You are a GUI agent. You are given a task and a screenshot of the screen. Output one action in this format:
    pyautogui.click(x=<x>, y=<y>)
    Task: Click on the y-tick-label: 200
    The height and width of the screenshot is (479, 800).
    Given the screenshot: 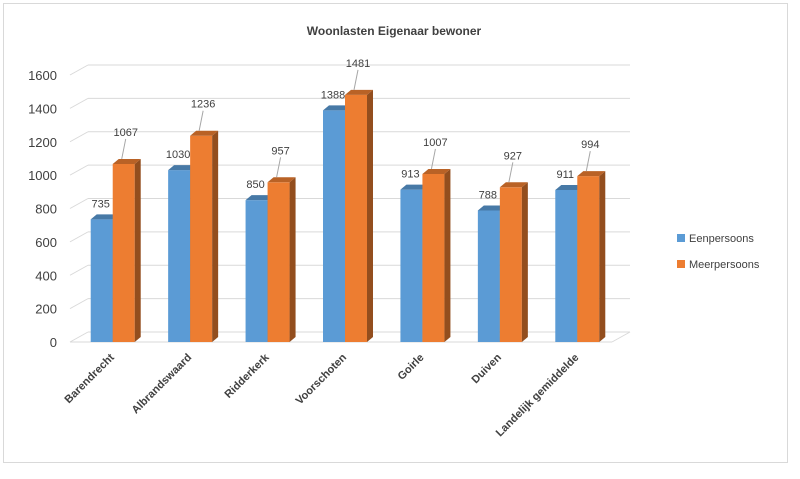 What is the action you would take?
    pyautogui.click(x=46, y=309)
    